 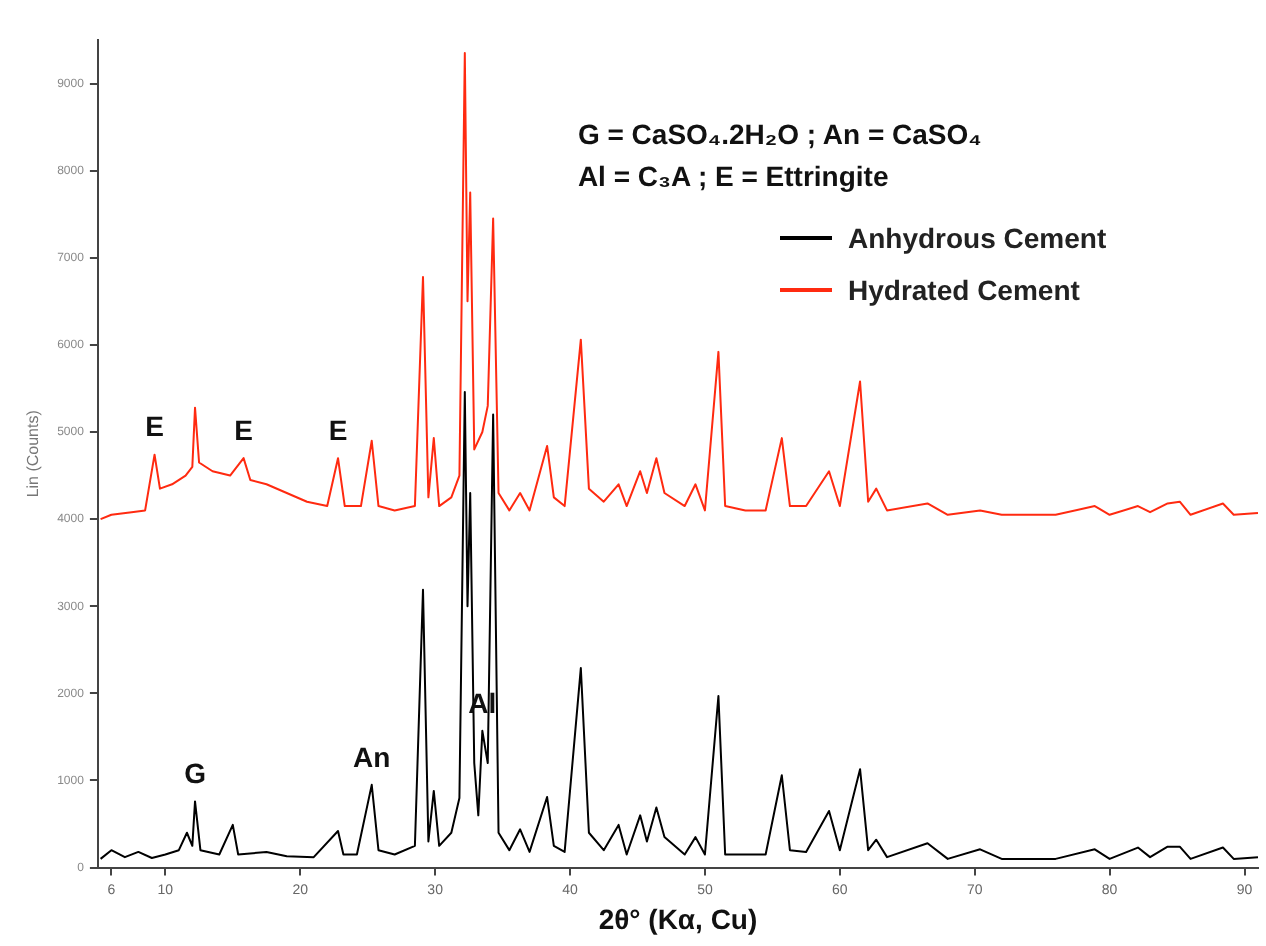 What do you see at coordinates (372, 756) in the screenshot?
I see `annotation: An` at bounding box center [372, 756].